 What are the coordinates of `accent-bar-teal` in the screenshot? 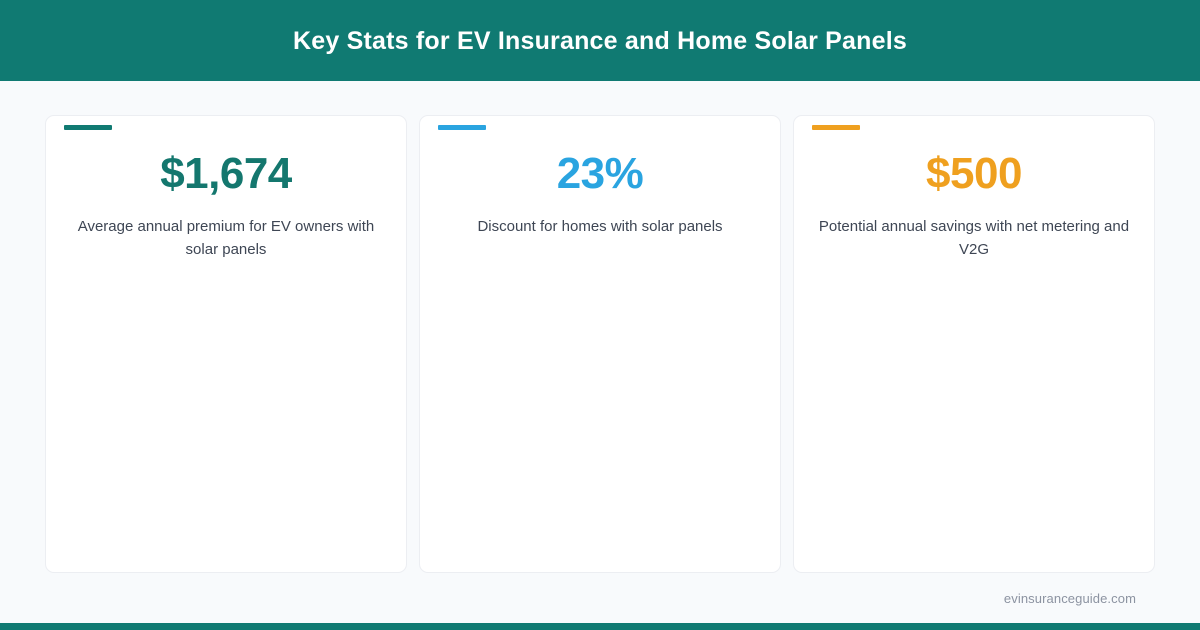 It's located at (88, 127).